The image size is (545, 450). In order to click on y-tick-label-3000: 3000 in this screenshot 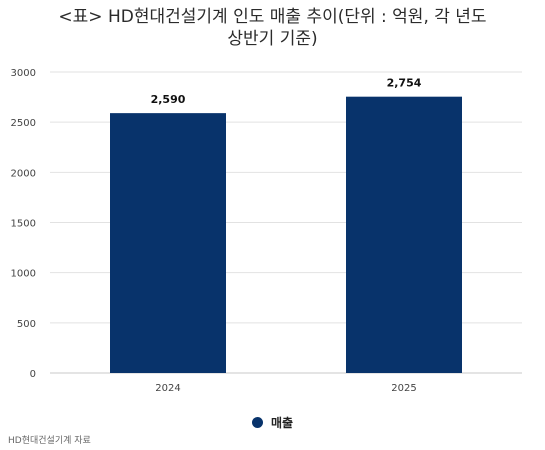, I will do `click(23, 73)`.